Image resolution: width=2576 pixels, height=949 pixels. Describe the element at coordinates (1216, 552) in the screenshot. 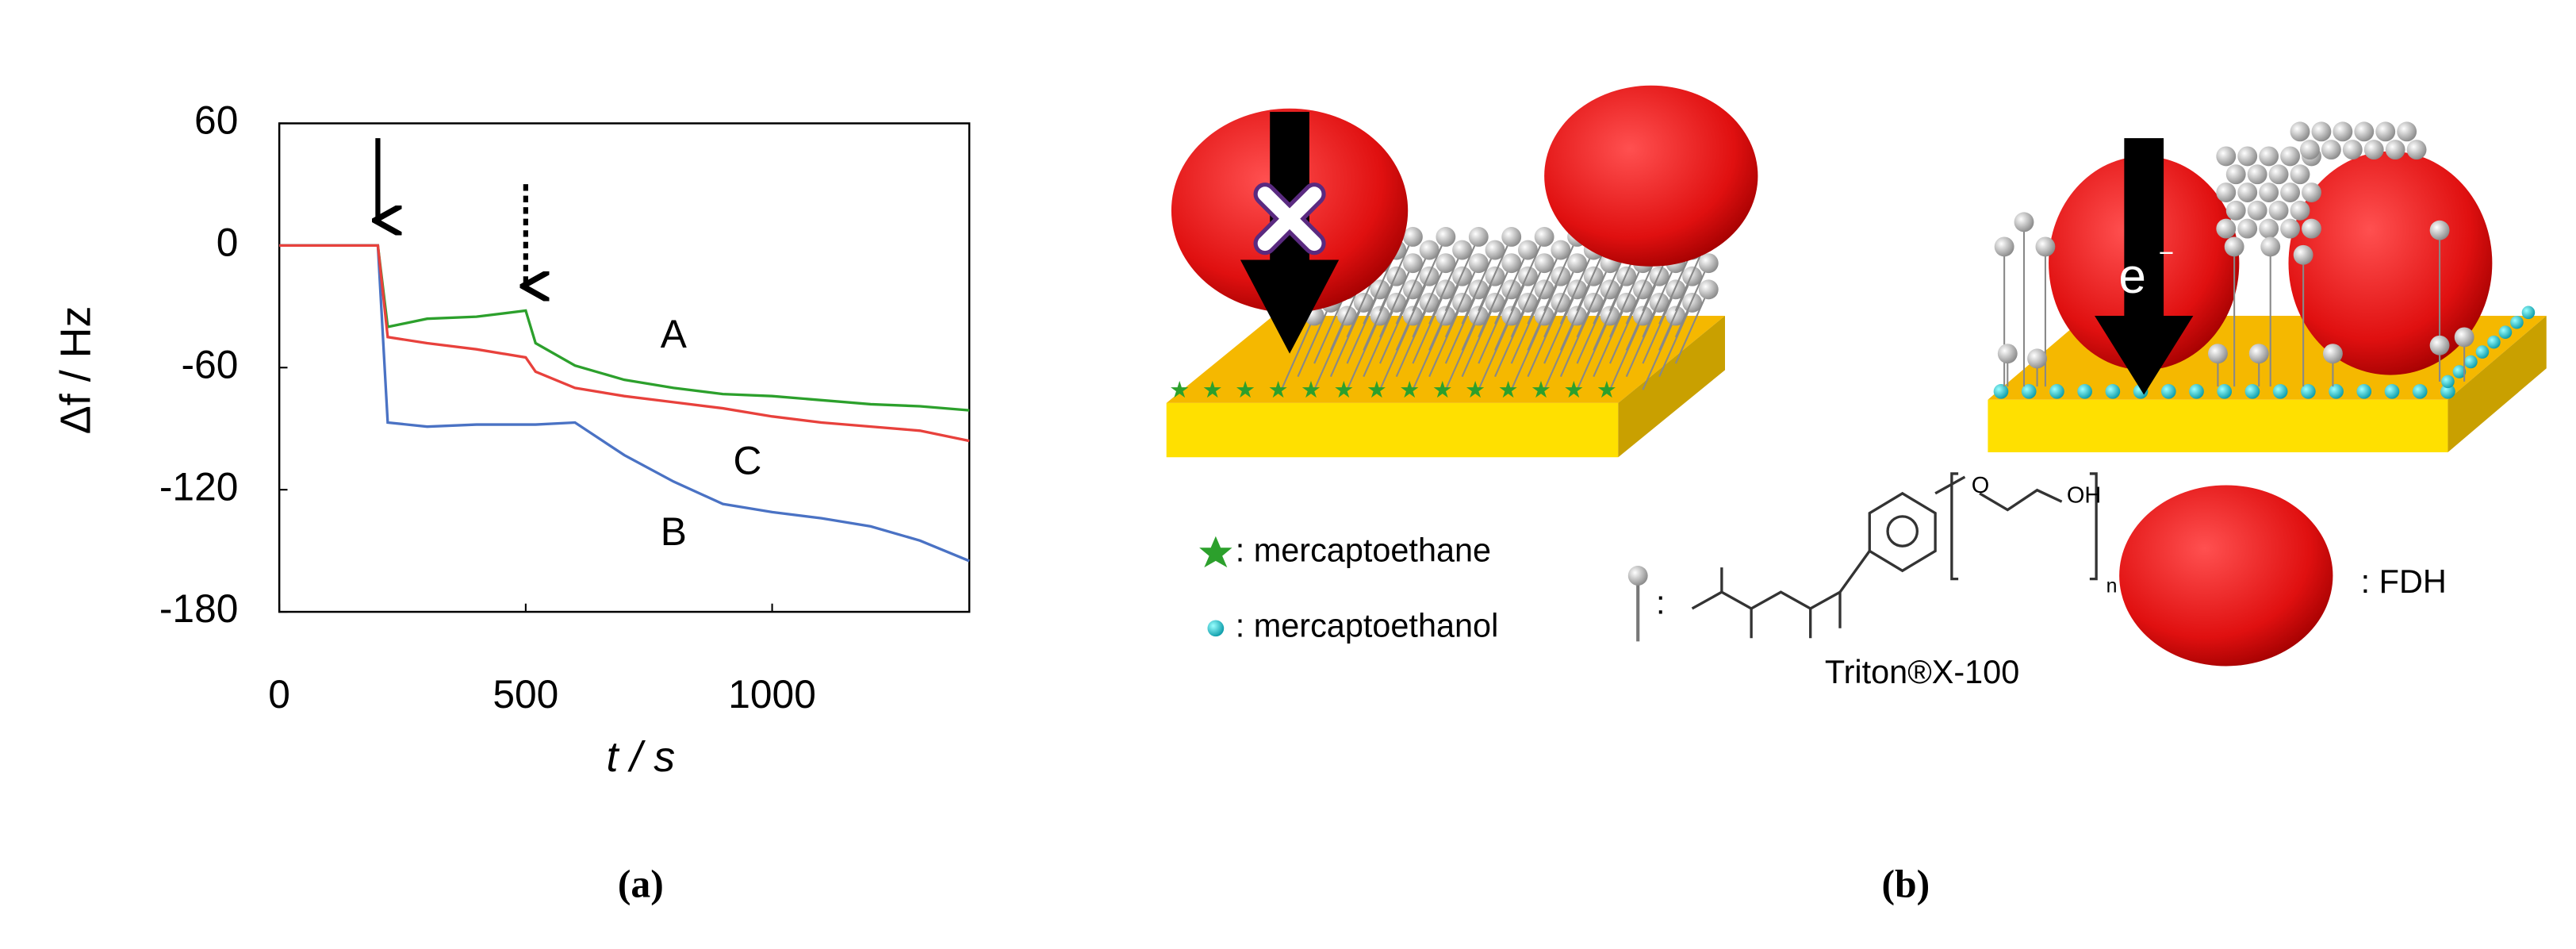

I see `star-icon` at that location.